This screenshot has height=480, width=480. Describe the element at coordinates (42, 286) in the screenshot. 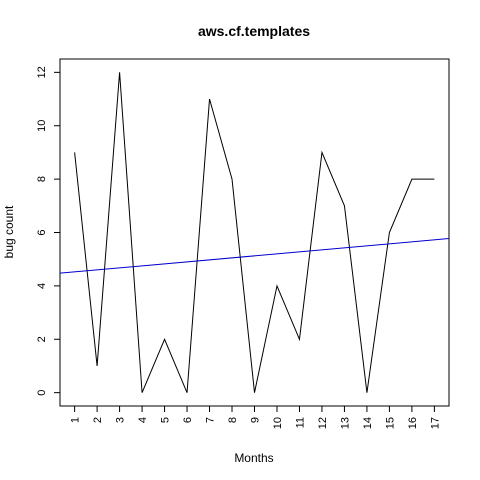

I see `y-tick-label: 4` at that location.